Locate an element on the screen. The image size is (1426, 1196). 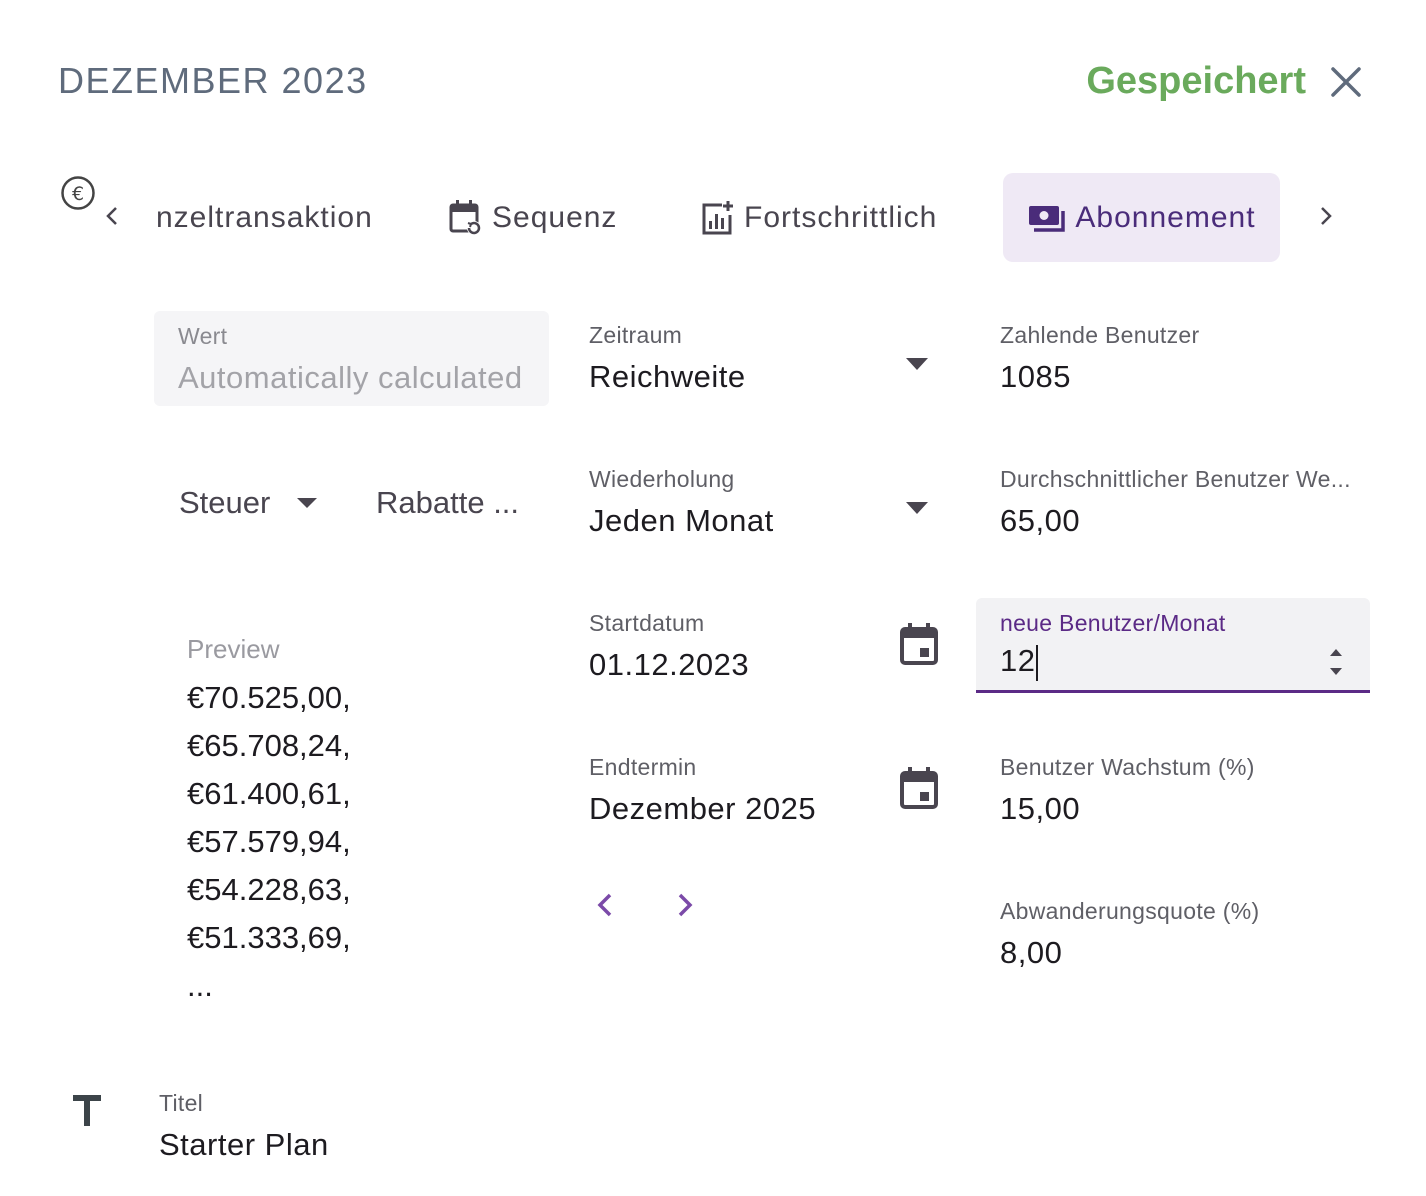
new-users-value: 12 is located at coordinates (1173, 662).